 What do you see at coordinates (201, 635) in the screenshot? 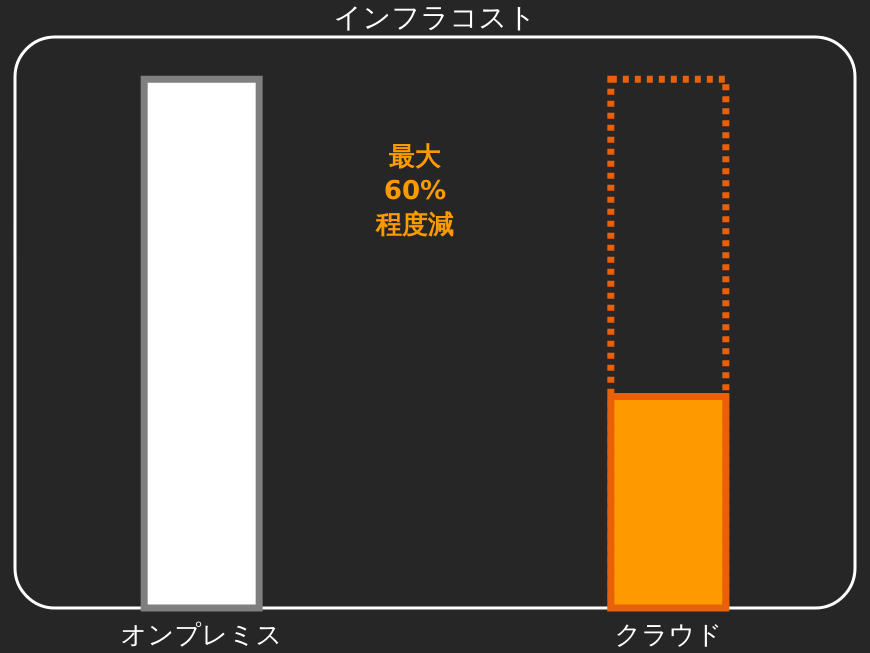
I see `x-tick-label: オンプレミス` at bounding box center [201, 635].